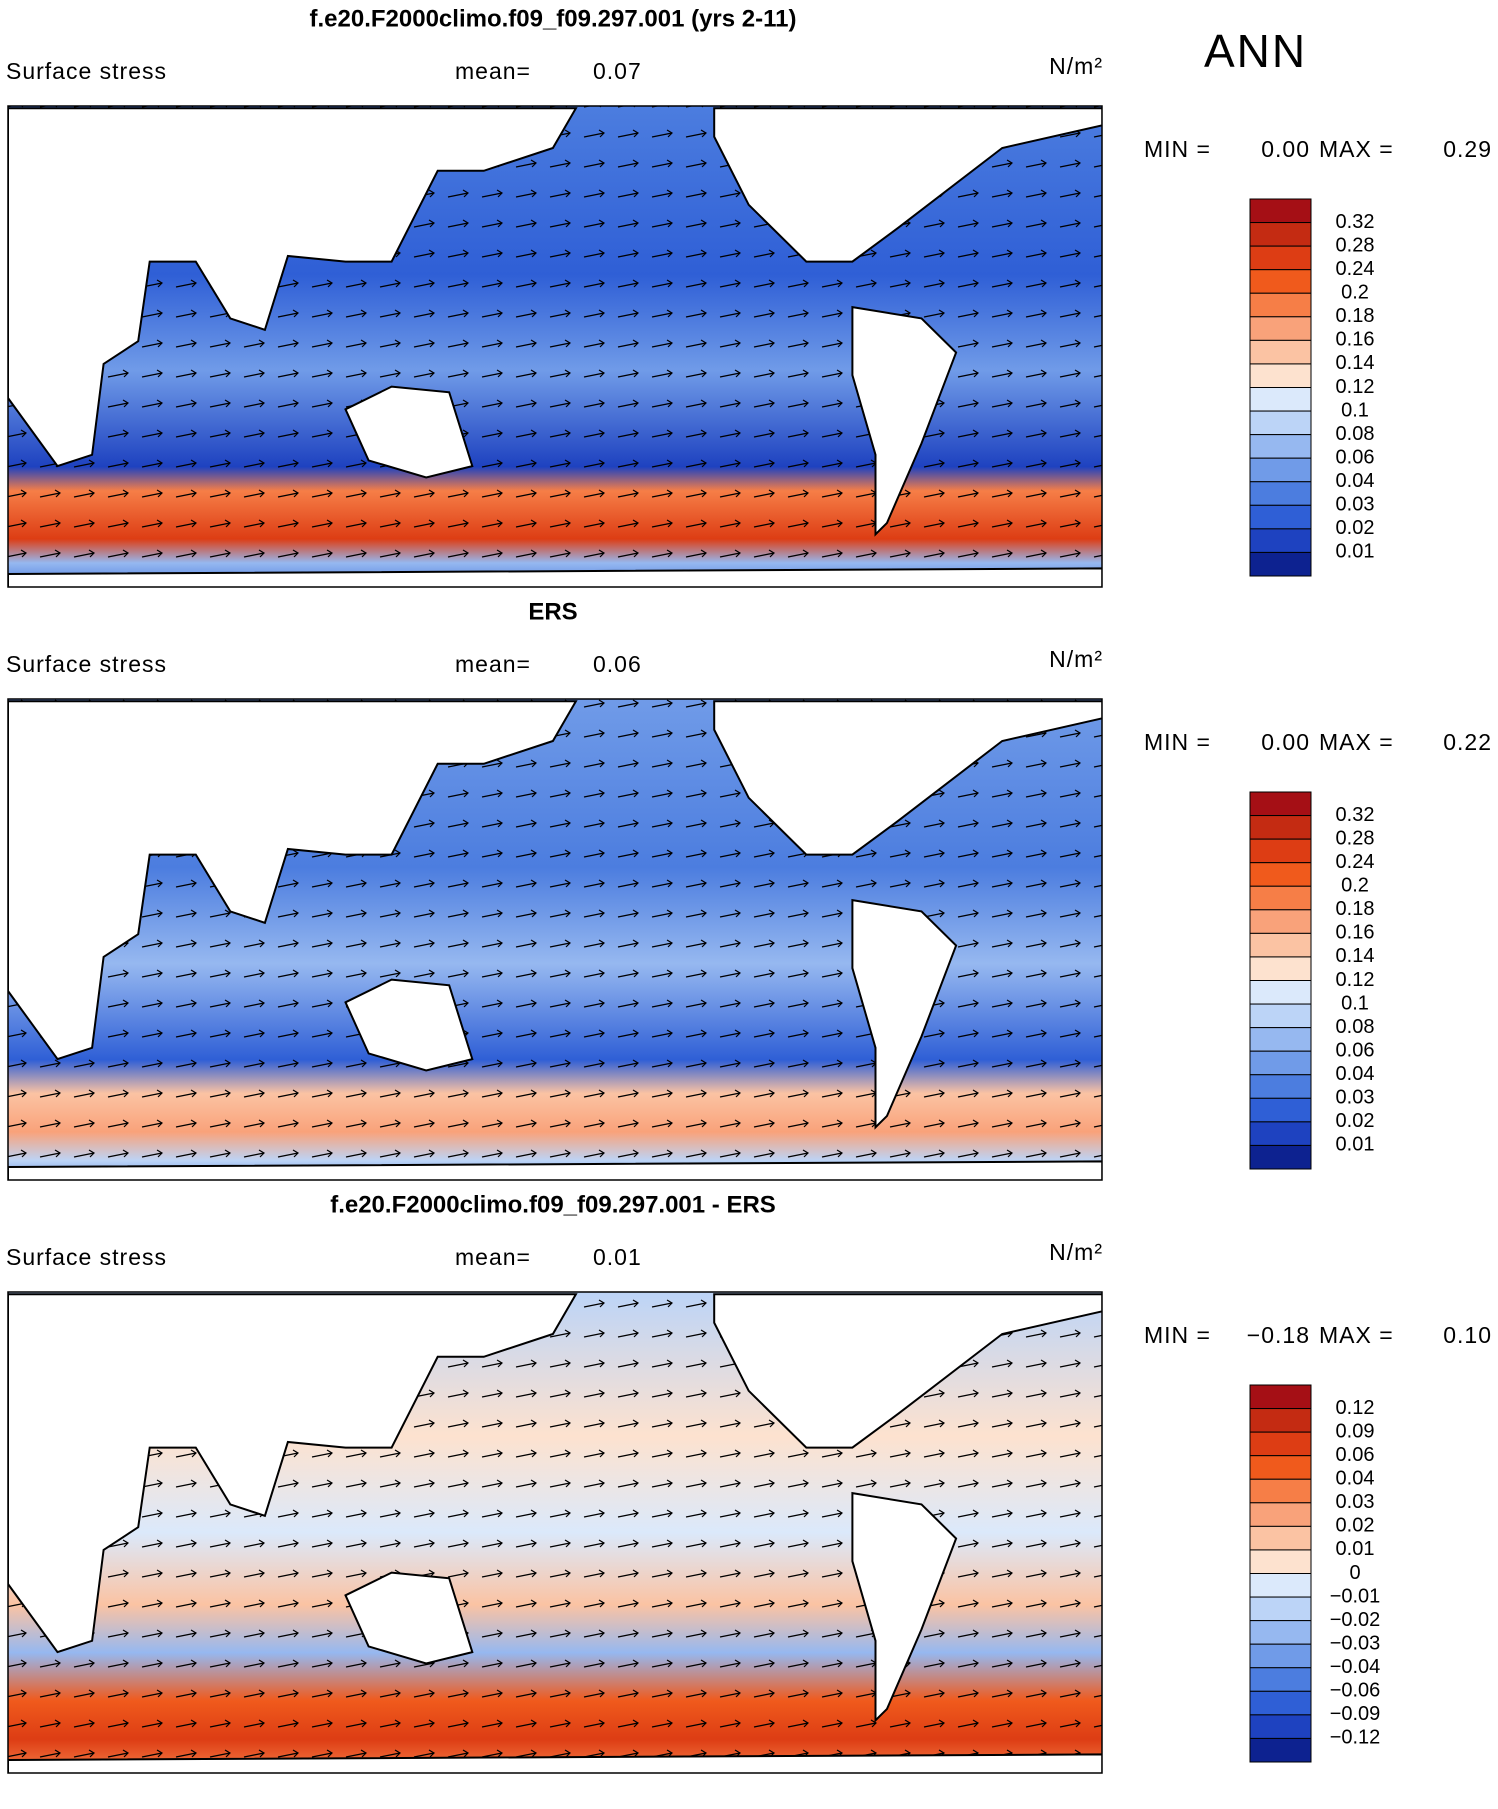  I want to click on min-value: 0.00, so click(1285, 742).